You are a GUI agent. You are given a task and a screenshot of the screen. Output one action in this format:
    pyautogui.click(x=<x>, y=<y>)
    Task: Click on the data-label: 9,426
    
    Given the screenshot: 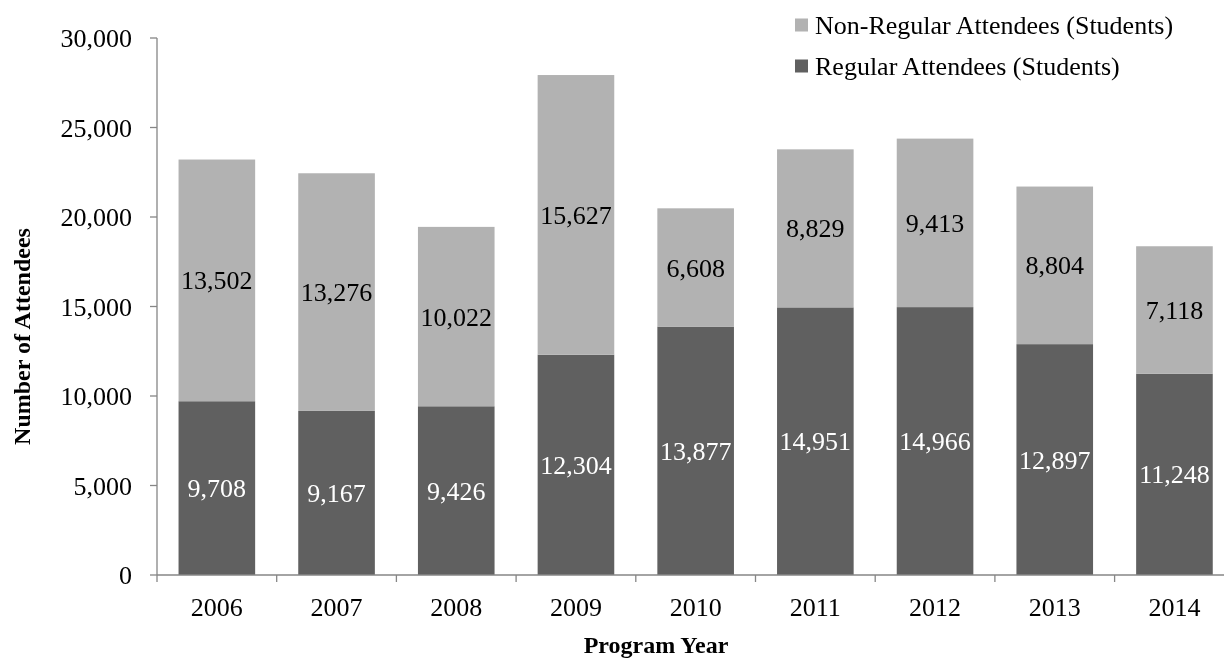 What is the action you would take?
    pyautogui.click(x=456, y=491)
    